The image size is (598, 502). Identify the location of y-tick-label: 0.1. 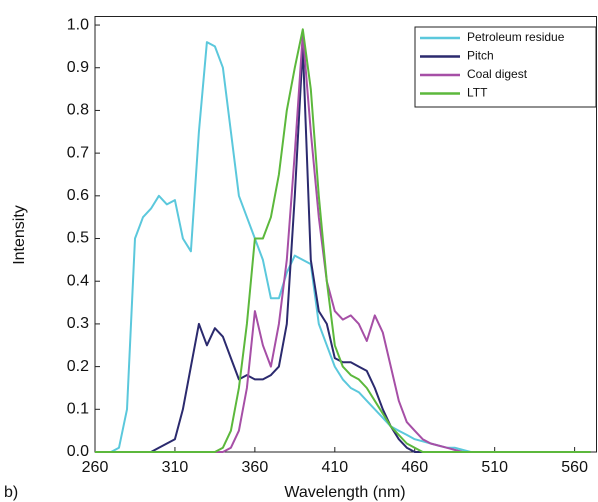
(78, 409).